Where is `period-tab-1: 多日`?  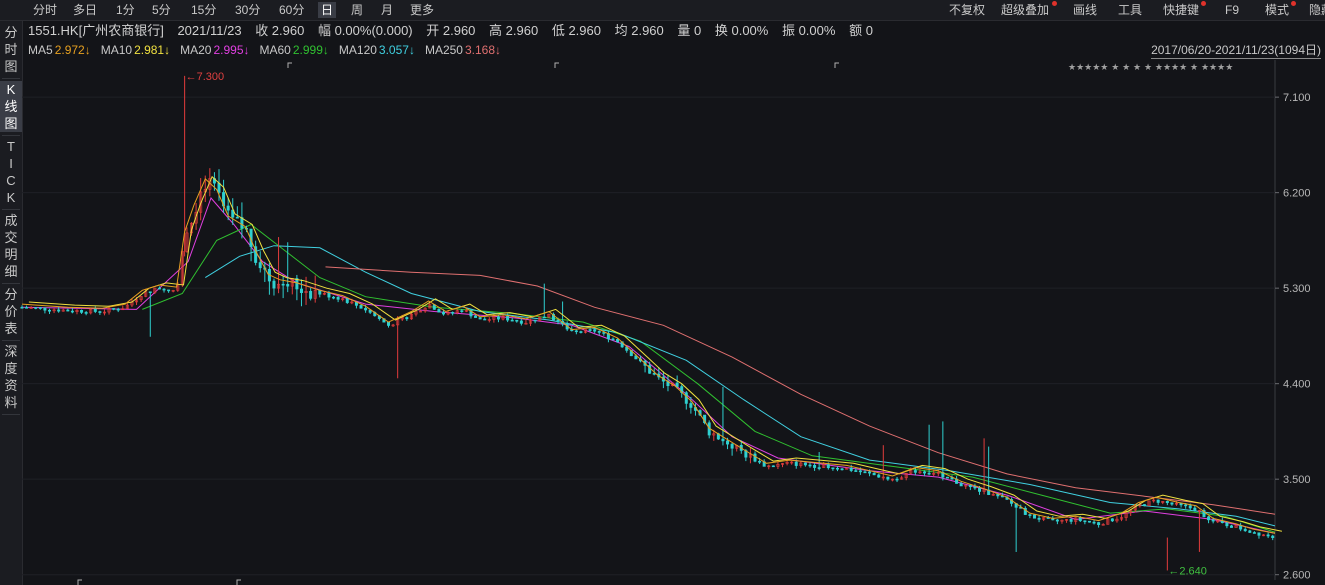 period-tab-1: 多日 is located at coordinates (85, 10).